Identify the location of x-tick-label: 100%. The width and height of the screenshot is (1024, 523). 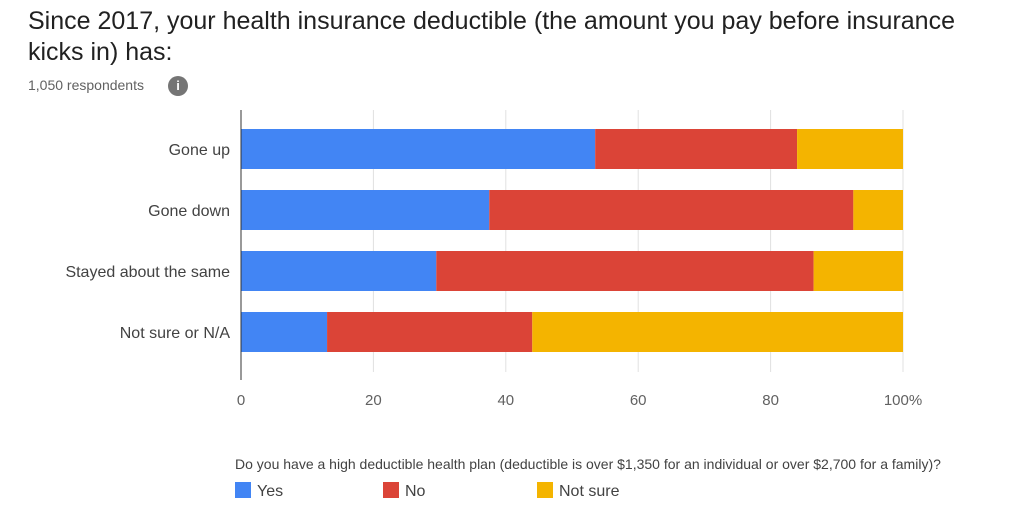
(903, 400).